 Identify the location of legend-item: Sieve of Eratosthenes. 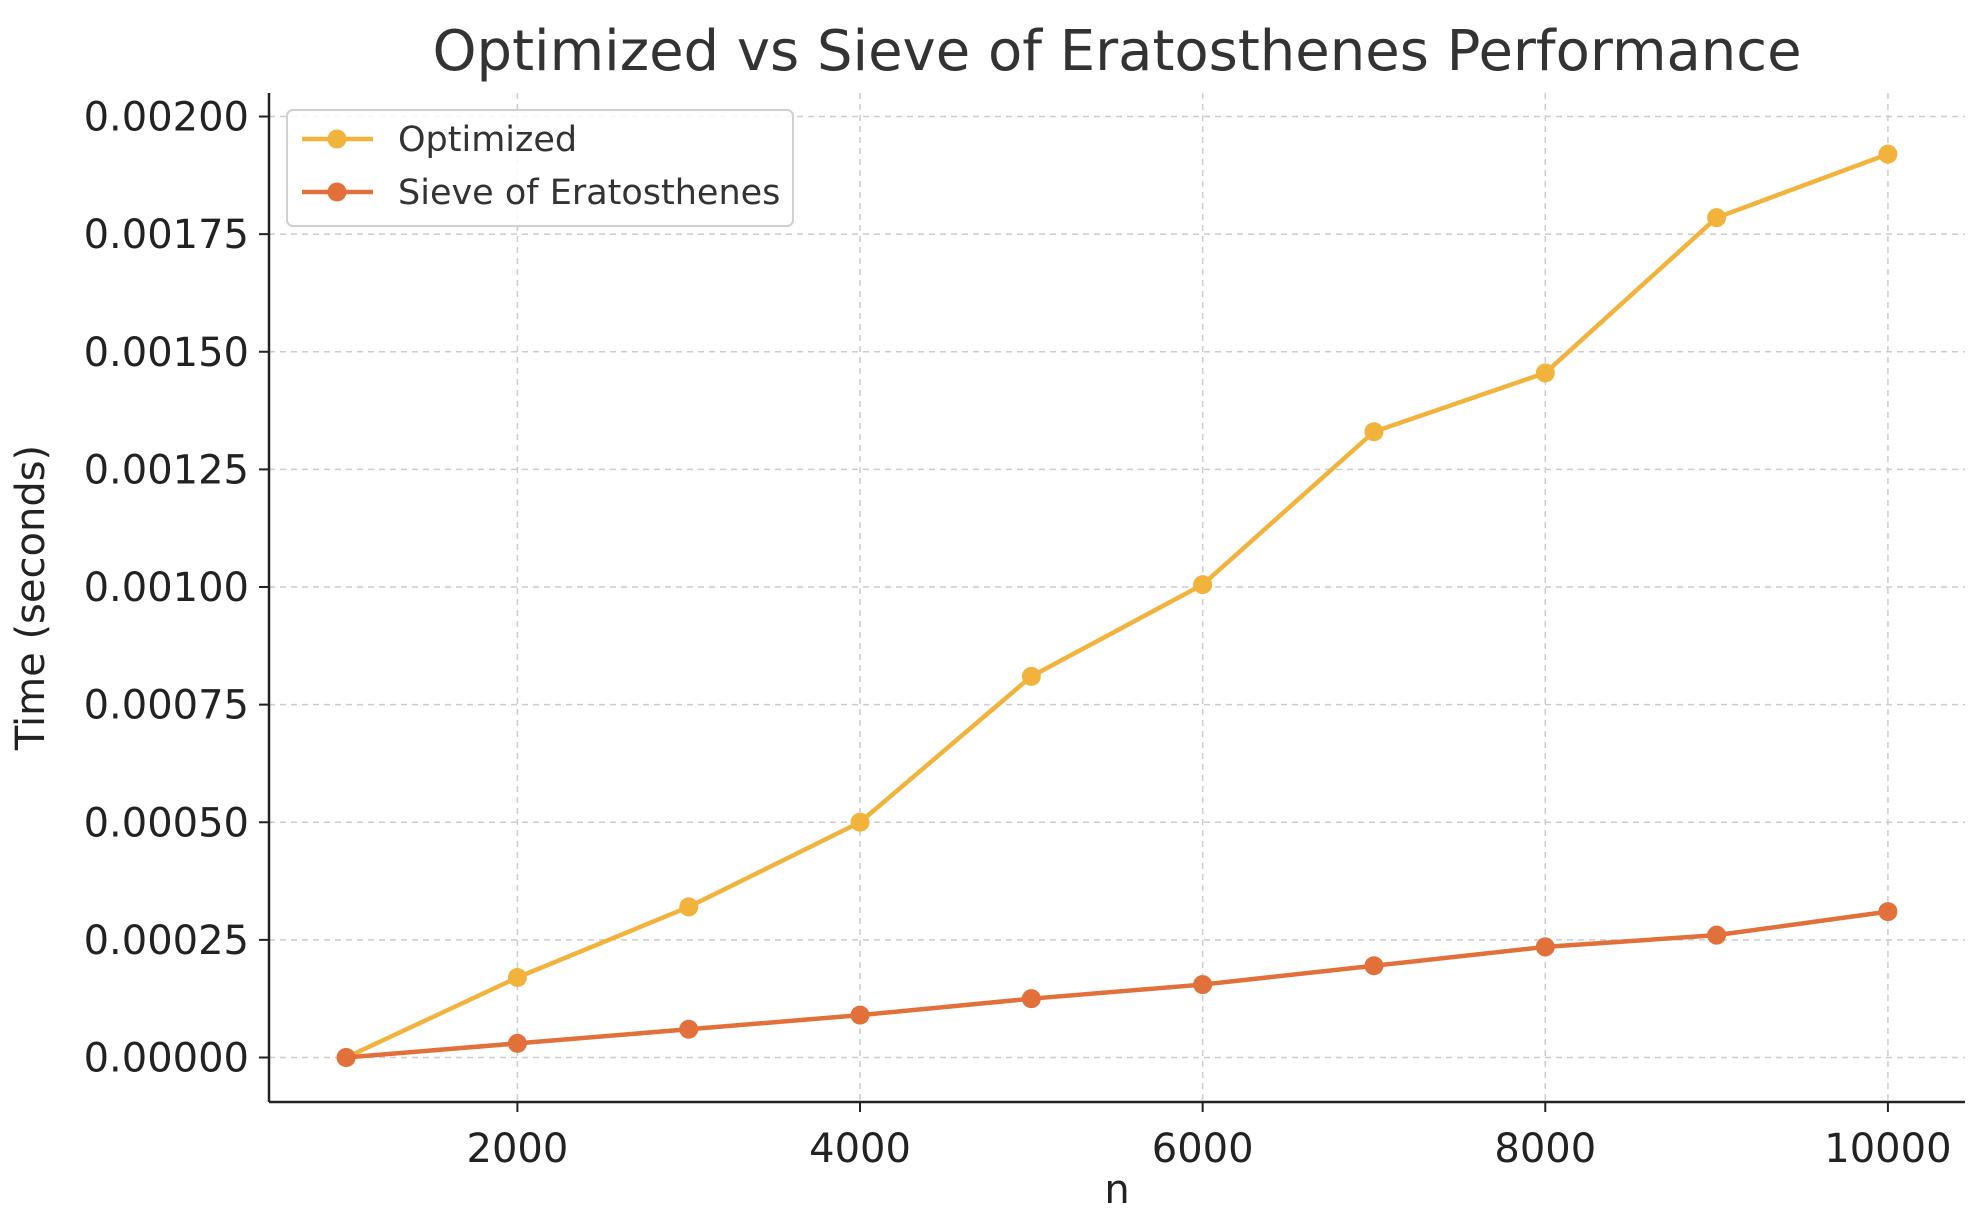
(541, 193).